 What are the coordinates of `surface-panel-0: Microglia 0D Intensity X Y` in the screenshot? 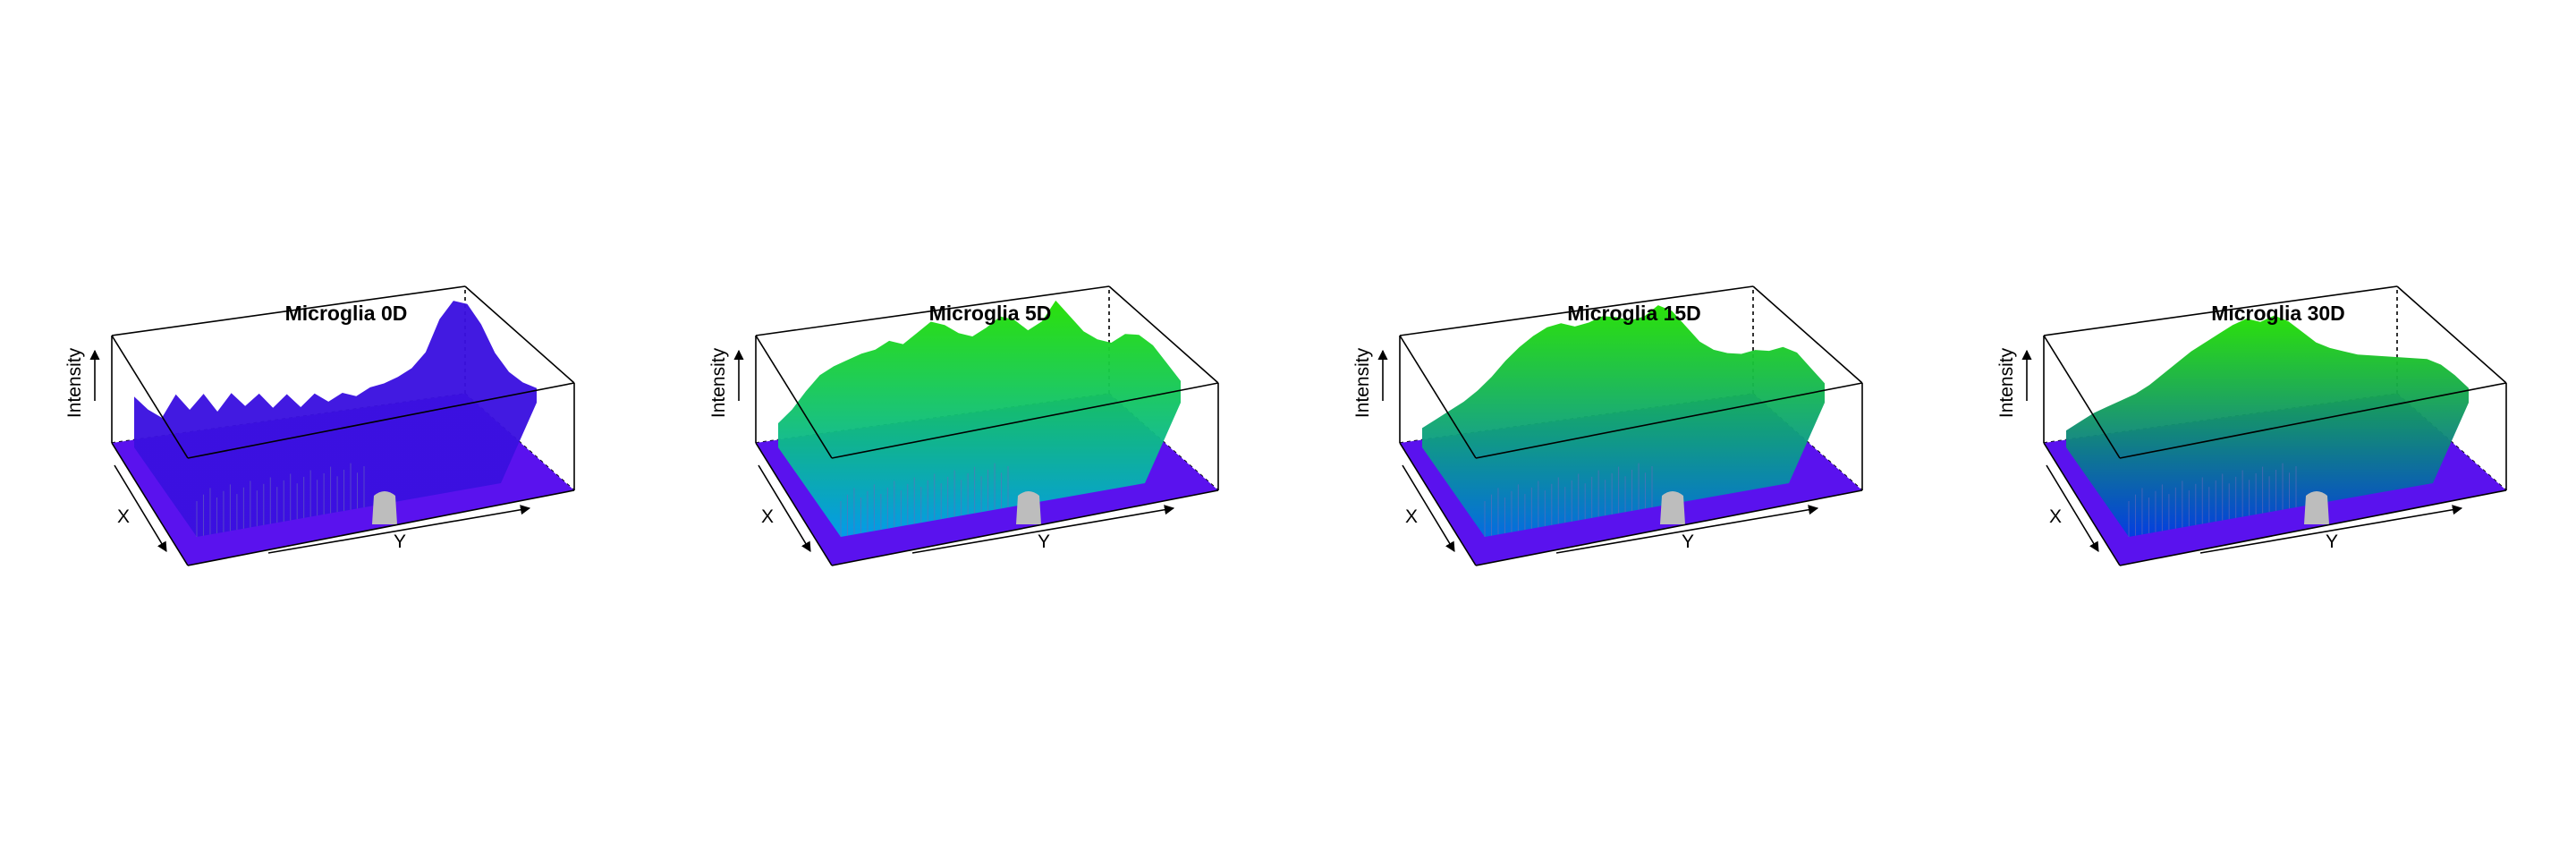 It's located at (319, 425).